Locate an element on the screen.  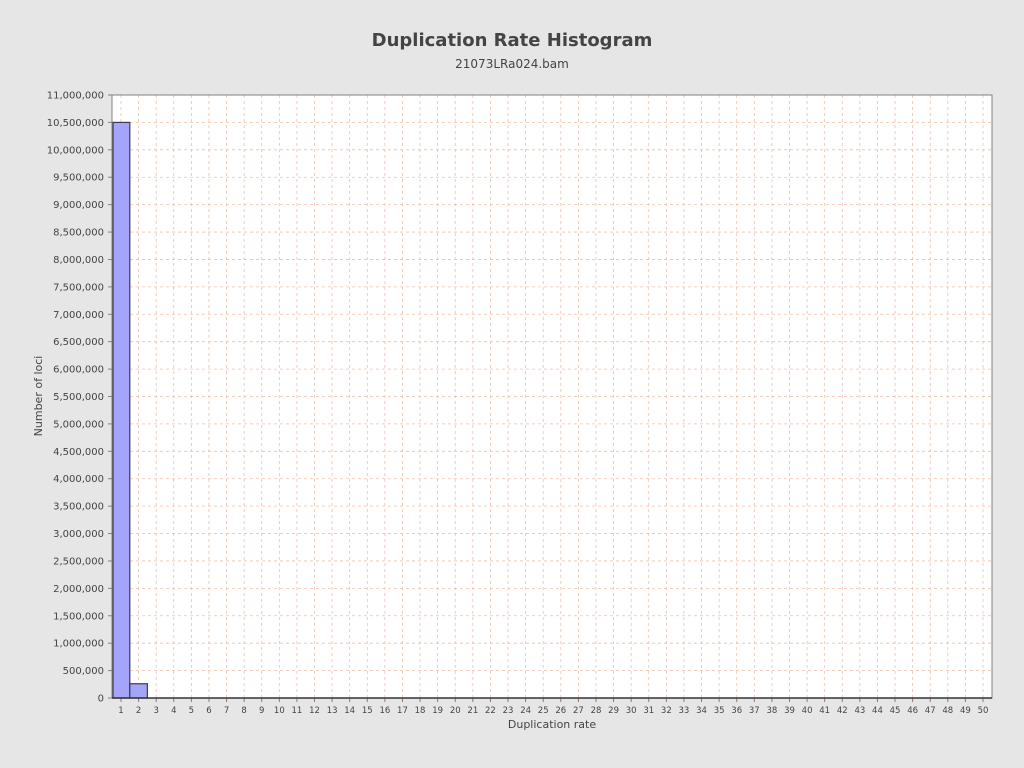
x-tick-label: 50 is located at coordinates (983, 711).